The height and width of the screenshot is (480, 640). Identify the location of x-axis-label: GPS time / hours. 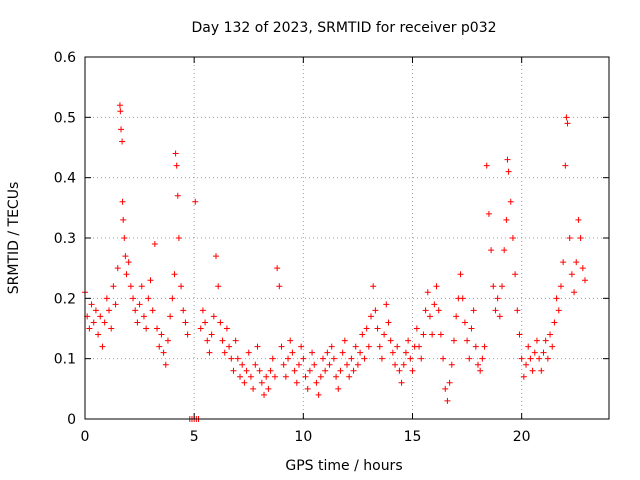
(343, 466).